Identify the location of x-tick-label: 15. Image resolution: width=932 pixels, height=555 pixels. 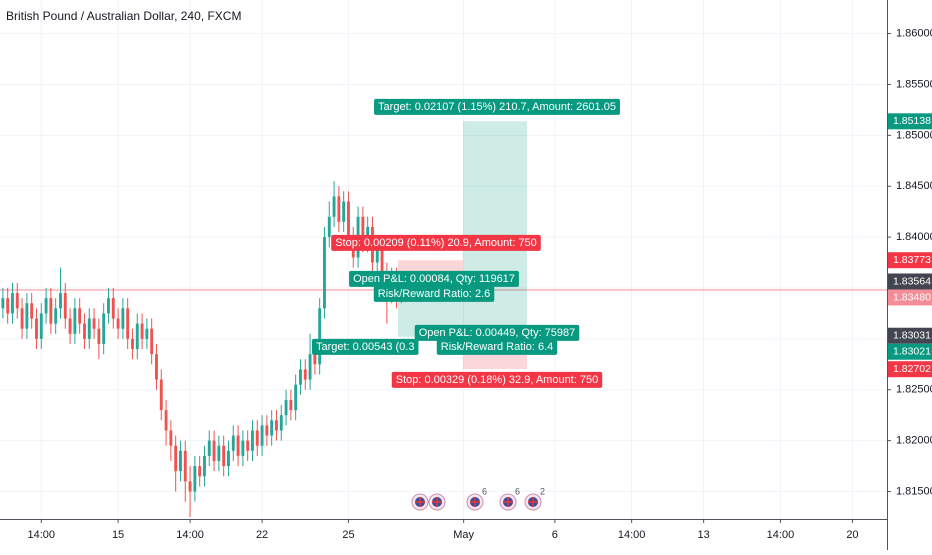
(118, 535).